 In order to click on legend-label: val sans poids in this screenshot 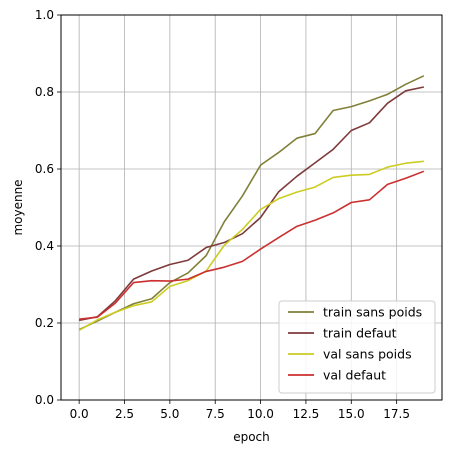, I will do `click(367, 354)`.